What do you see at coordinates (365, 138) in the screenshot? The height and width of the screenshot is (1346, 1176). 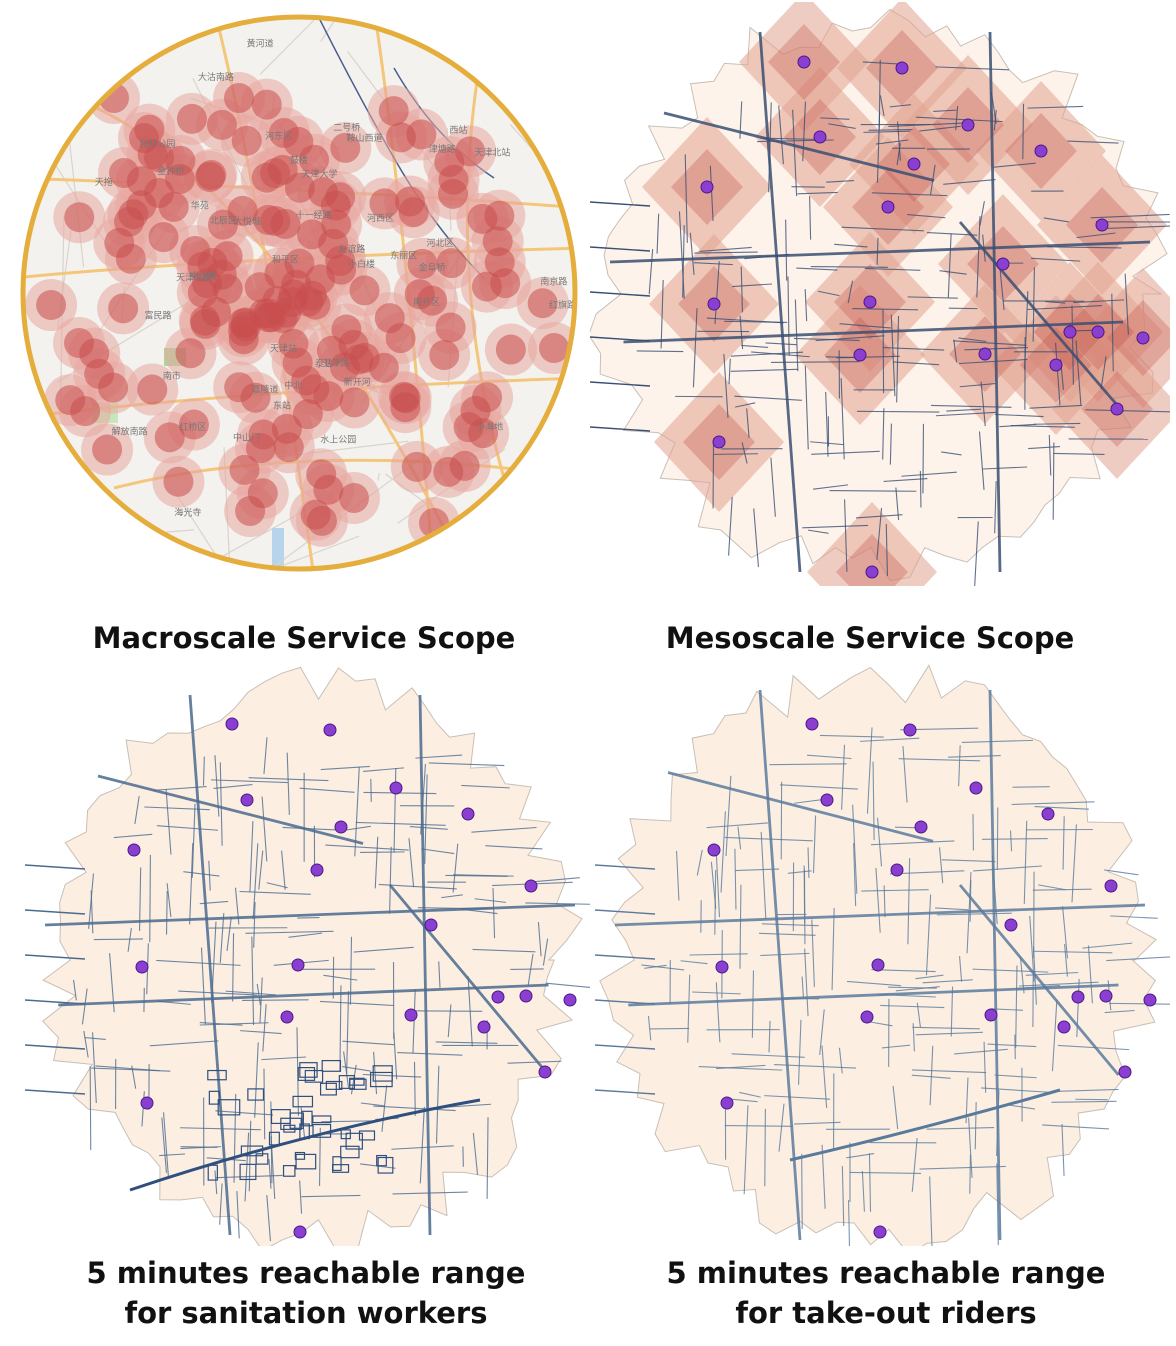 I see `map-place-label: 鞍山西道` at bounding box center [365, 138].